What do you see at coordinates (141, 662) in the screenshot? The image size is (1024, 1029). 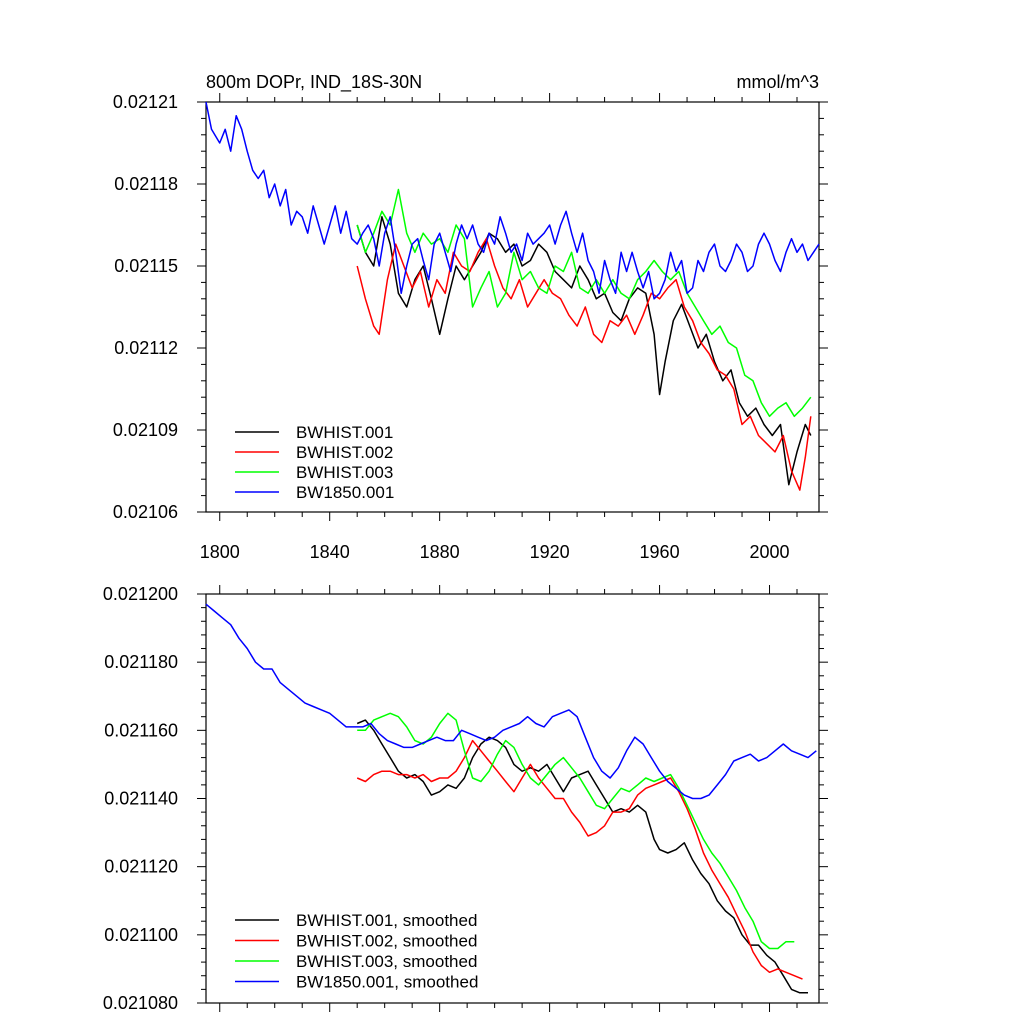 I see `y-tick-label: 0.021180` at bounding box center [141, 662].